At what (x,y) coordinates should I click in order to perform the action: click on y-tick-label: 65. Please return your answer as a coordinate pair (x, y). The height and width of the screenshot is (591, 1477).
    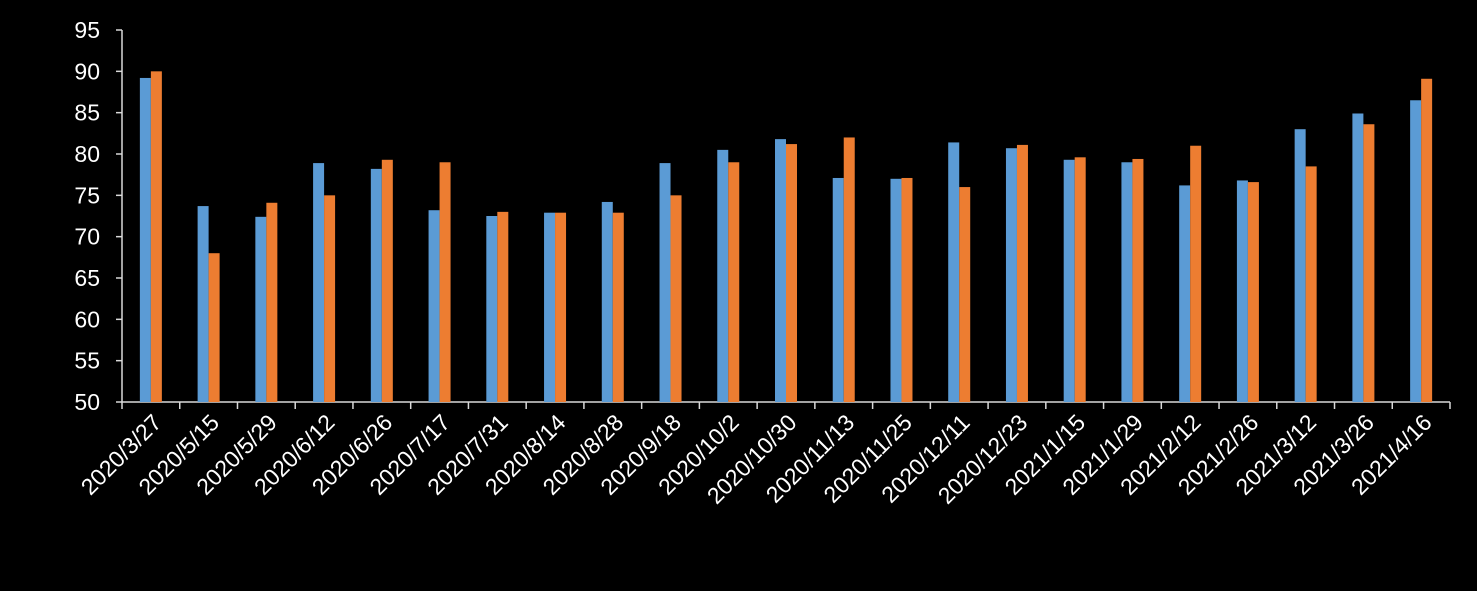
    Looking at the image, I should click on (87, 278).